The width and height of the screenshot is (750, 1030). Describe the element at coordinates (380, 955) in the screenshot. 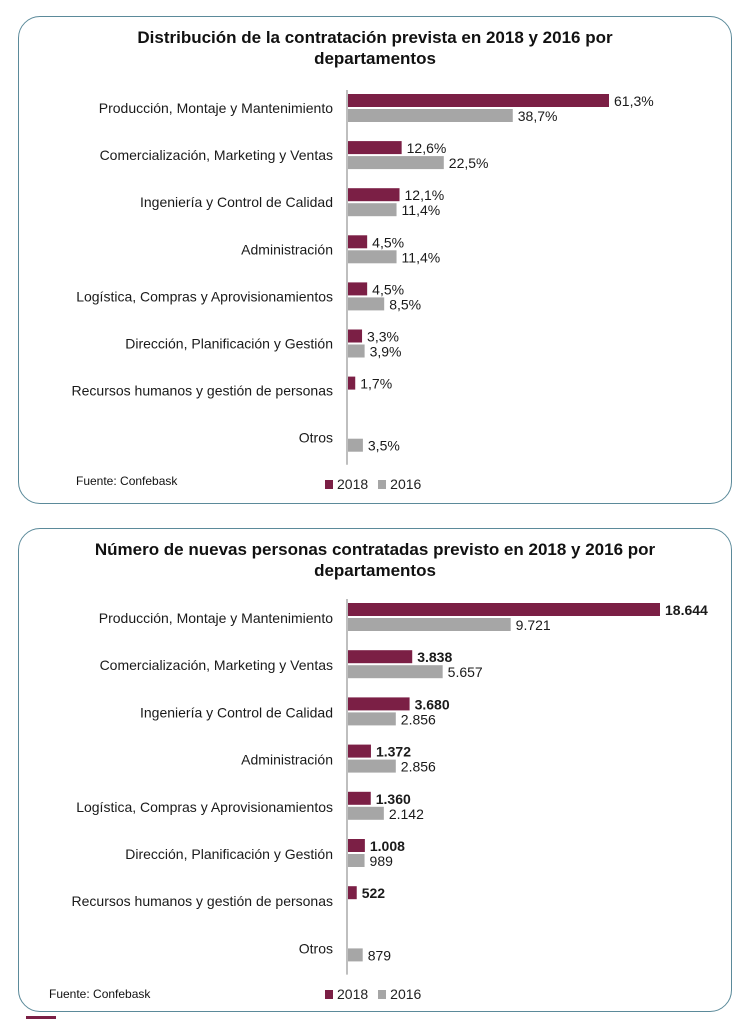

I see `data-label-2016: 879` at that location.